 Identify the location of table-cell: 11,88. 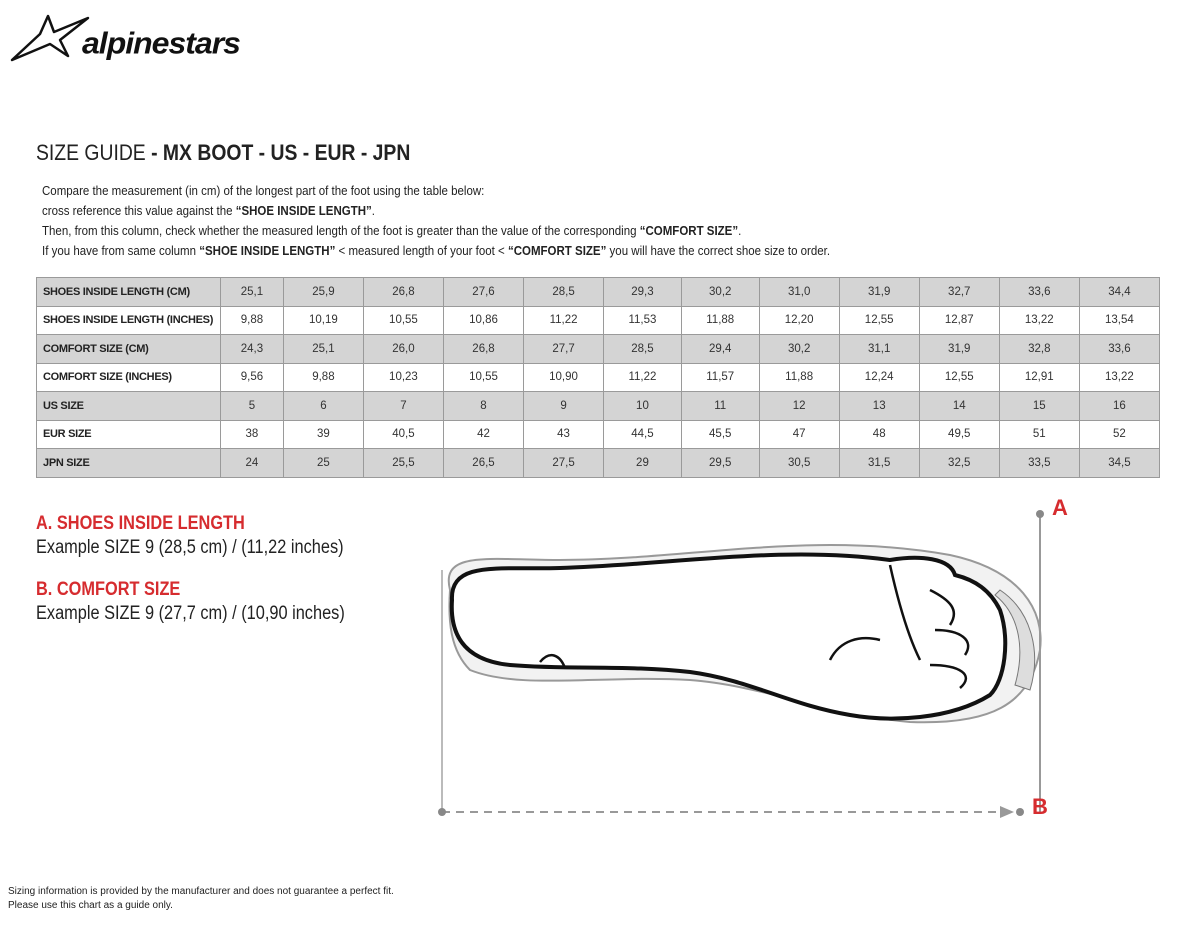
(720, 320).